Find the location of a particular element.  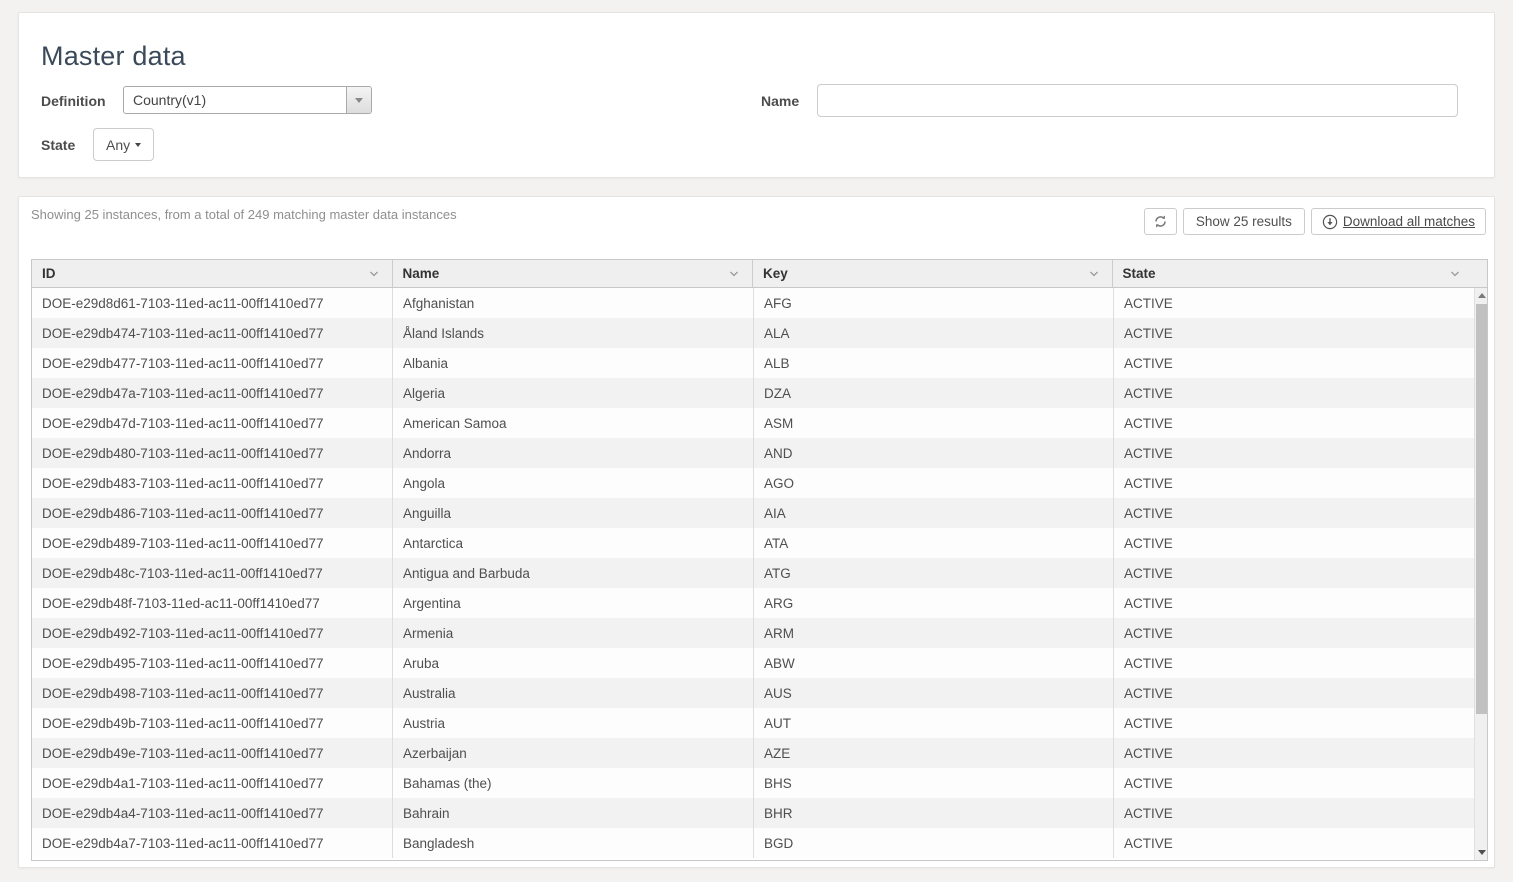

column-header-name: Name is located at coordinates (573, 273).